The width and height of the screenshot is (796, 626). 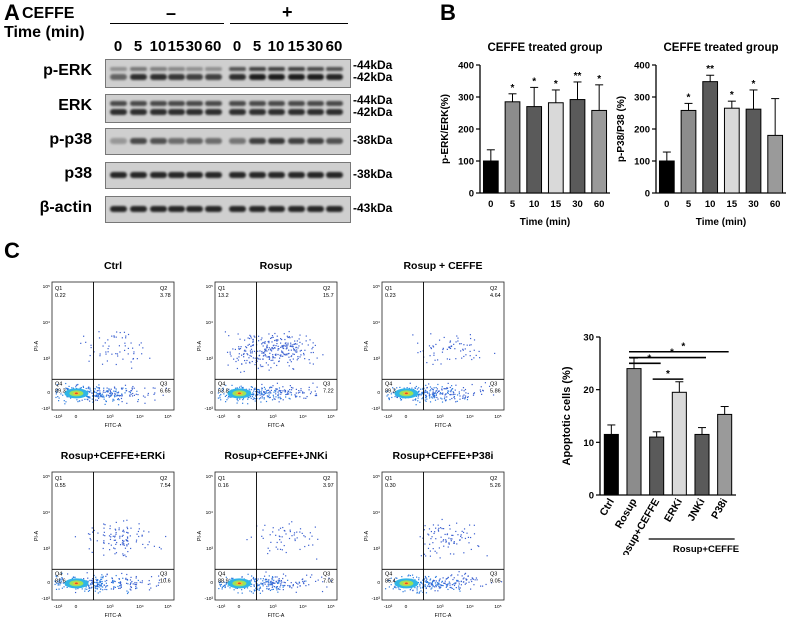 What do you see at coordinates (276, 46) in the screenshot?
I see `time-point-label: 10` at bounding box center [276, 46].